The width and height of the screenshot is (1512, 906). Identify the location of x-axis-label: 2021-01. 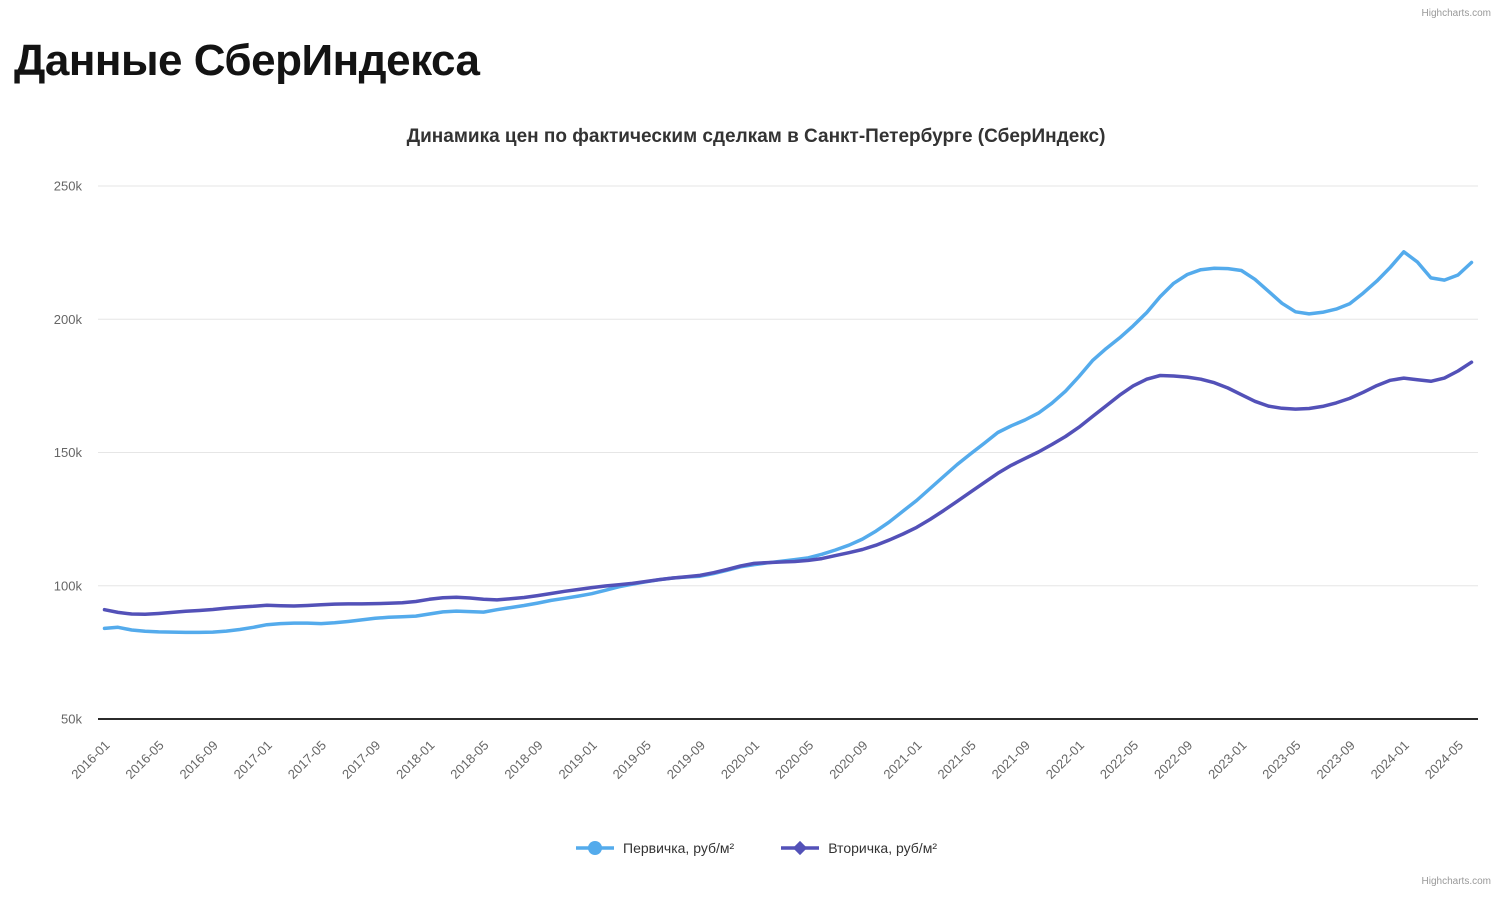
(902, 760).